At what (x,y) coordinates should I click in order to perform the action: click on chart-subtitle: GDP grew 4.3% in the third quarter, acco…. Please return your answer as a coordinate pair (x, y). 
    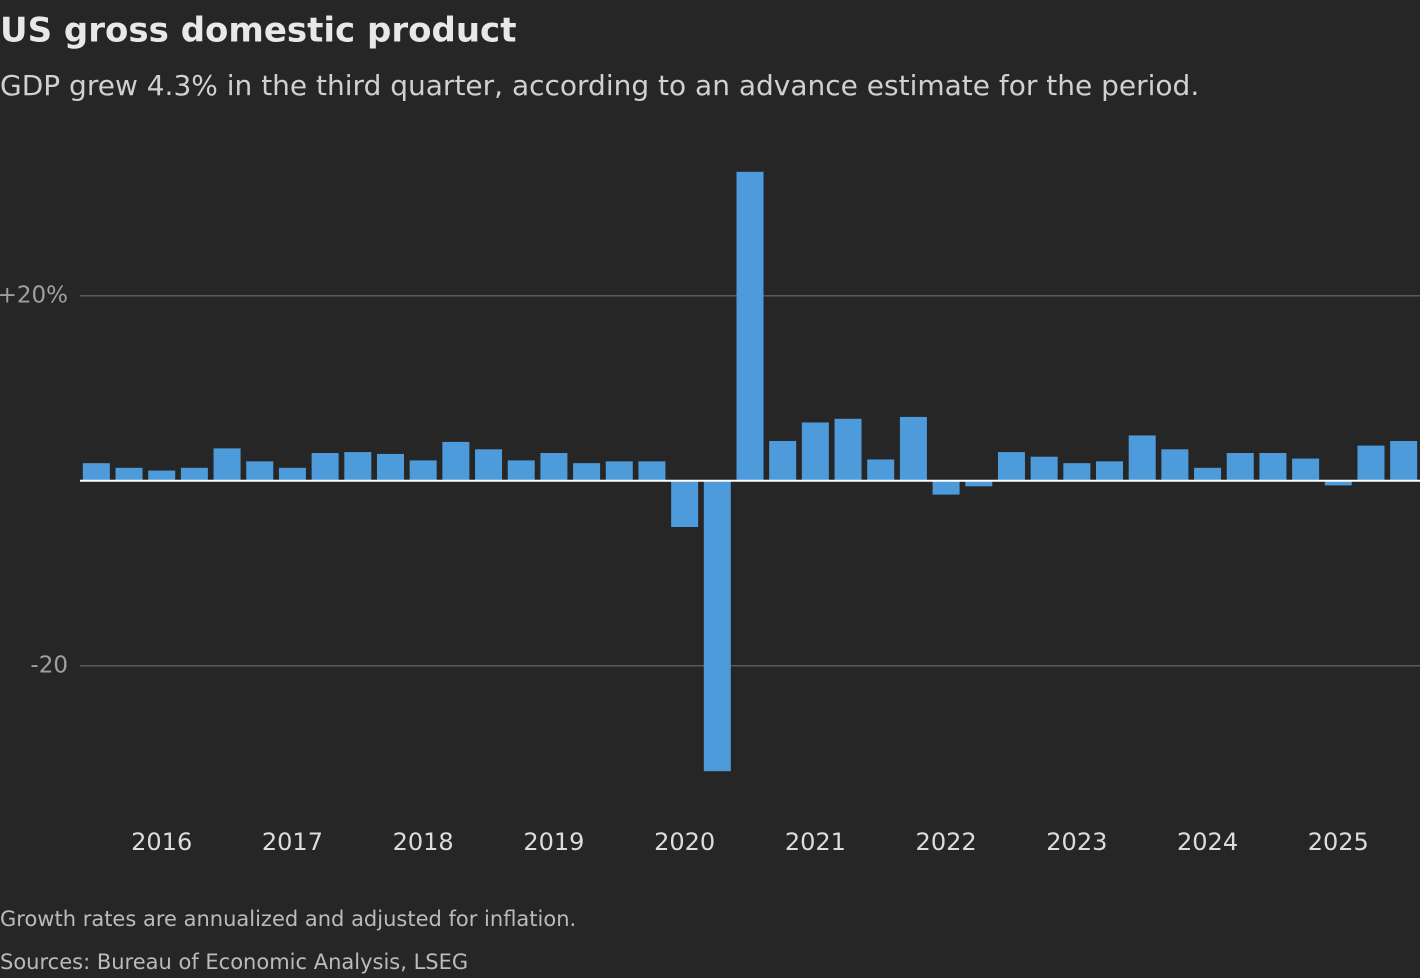
    Looking at the image, I should click on (599, 85).